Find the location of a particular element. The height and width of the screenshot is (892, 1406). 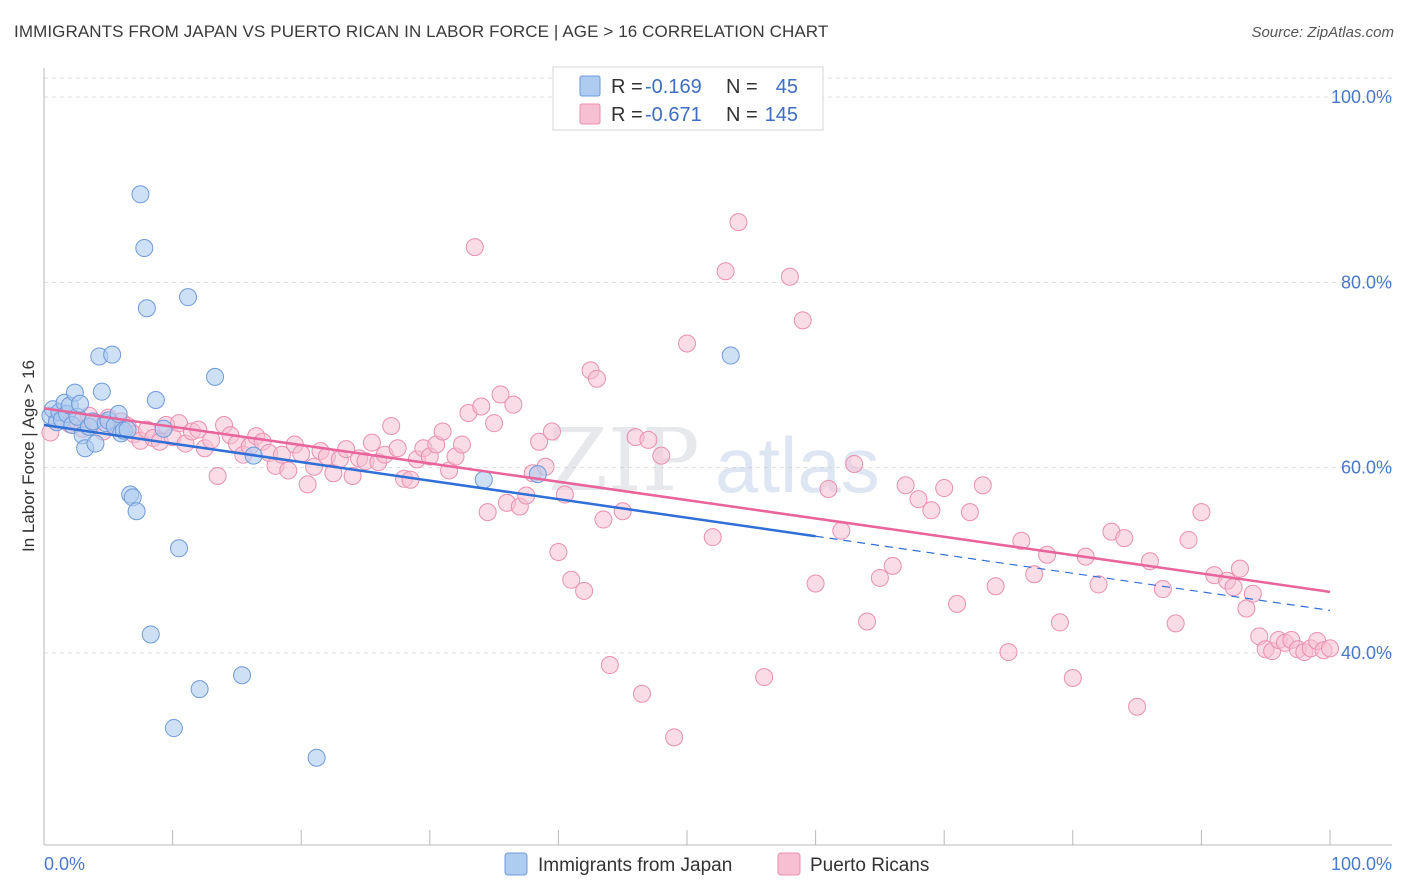

legend-japan-r-value: -0.169 is located at coordinates (673, 87).